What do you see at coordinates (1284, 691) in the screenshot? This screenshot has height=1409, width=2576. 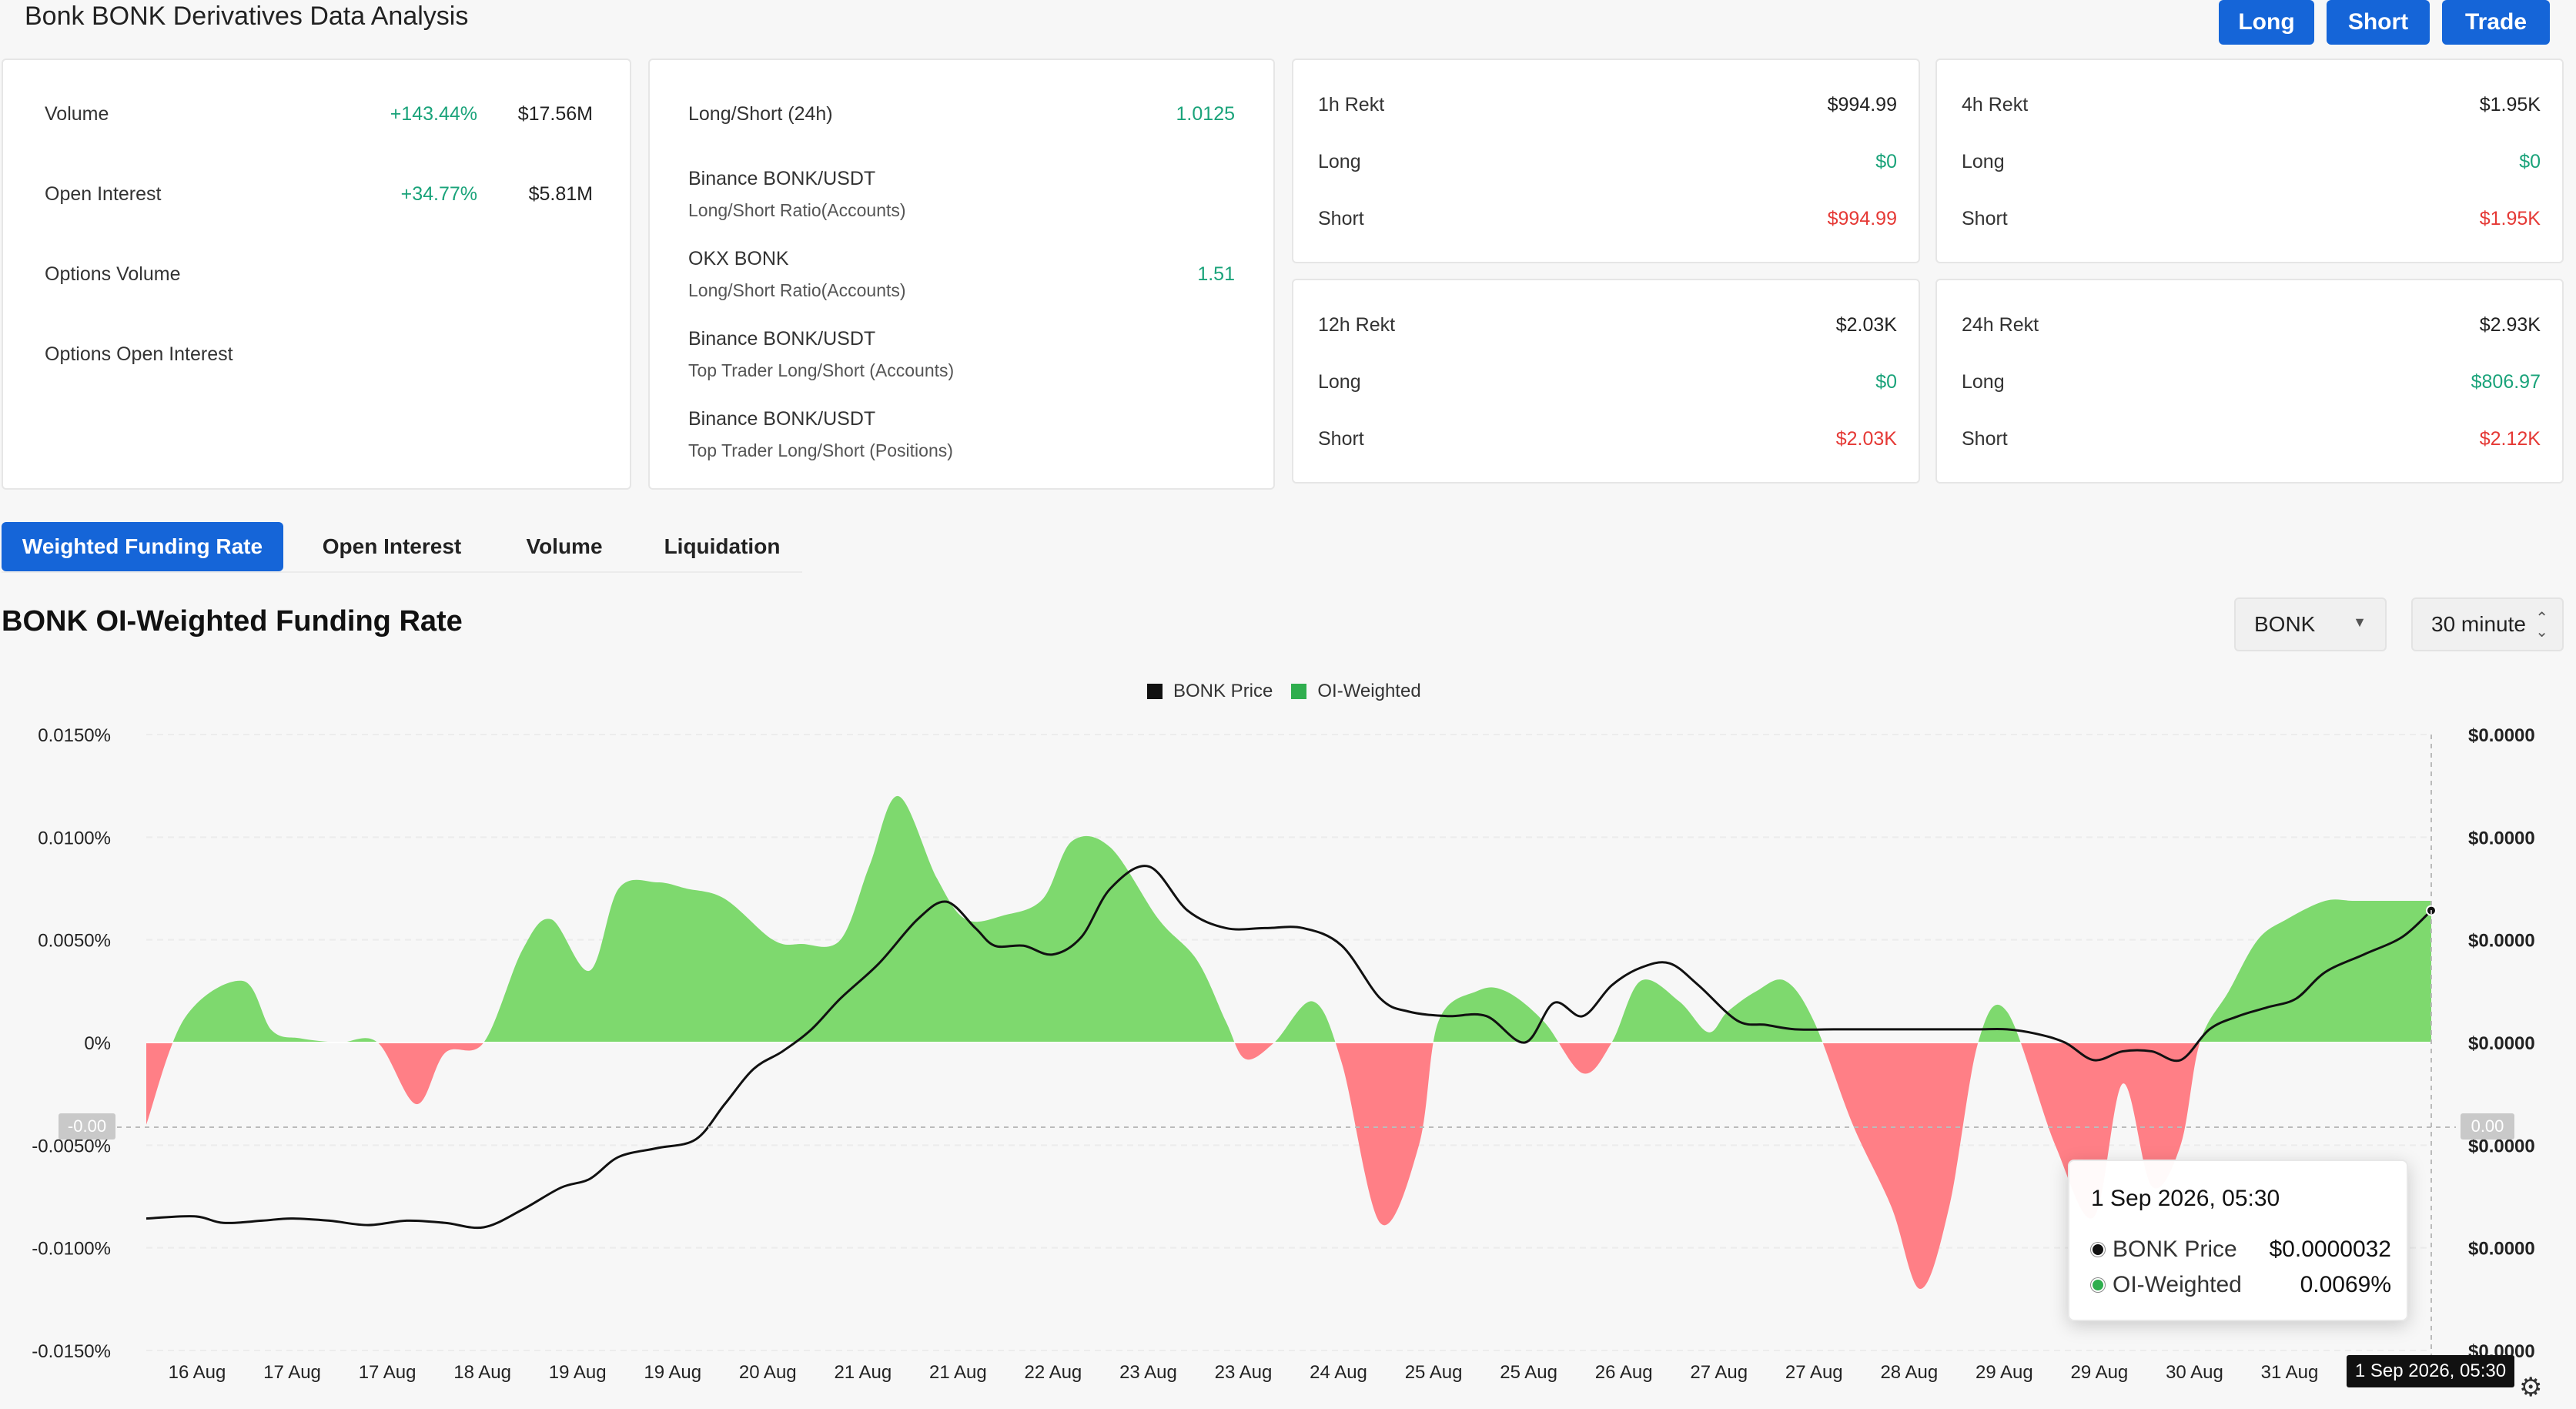 I see `chart-legend: BONK Price OI-Weighted` at bounding box center [1284, 691].